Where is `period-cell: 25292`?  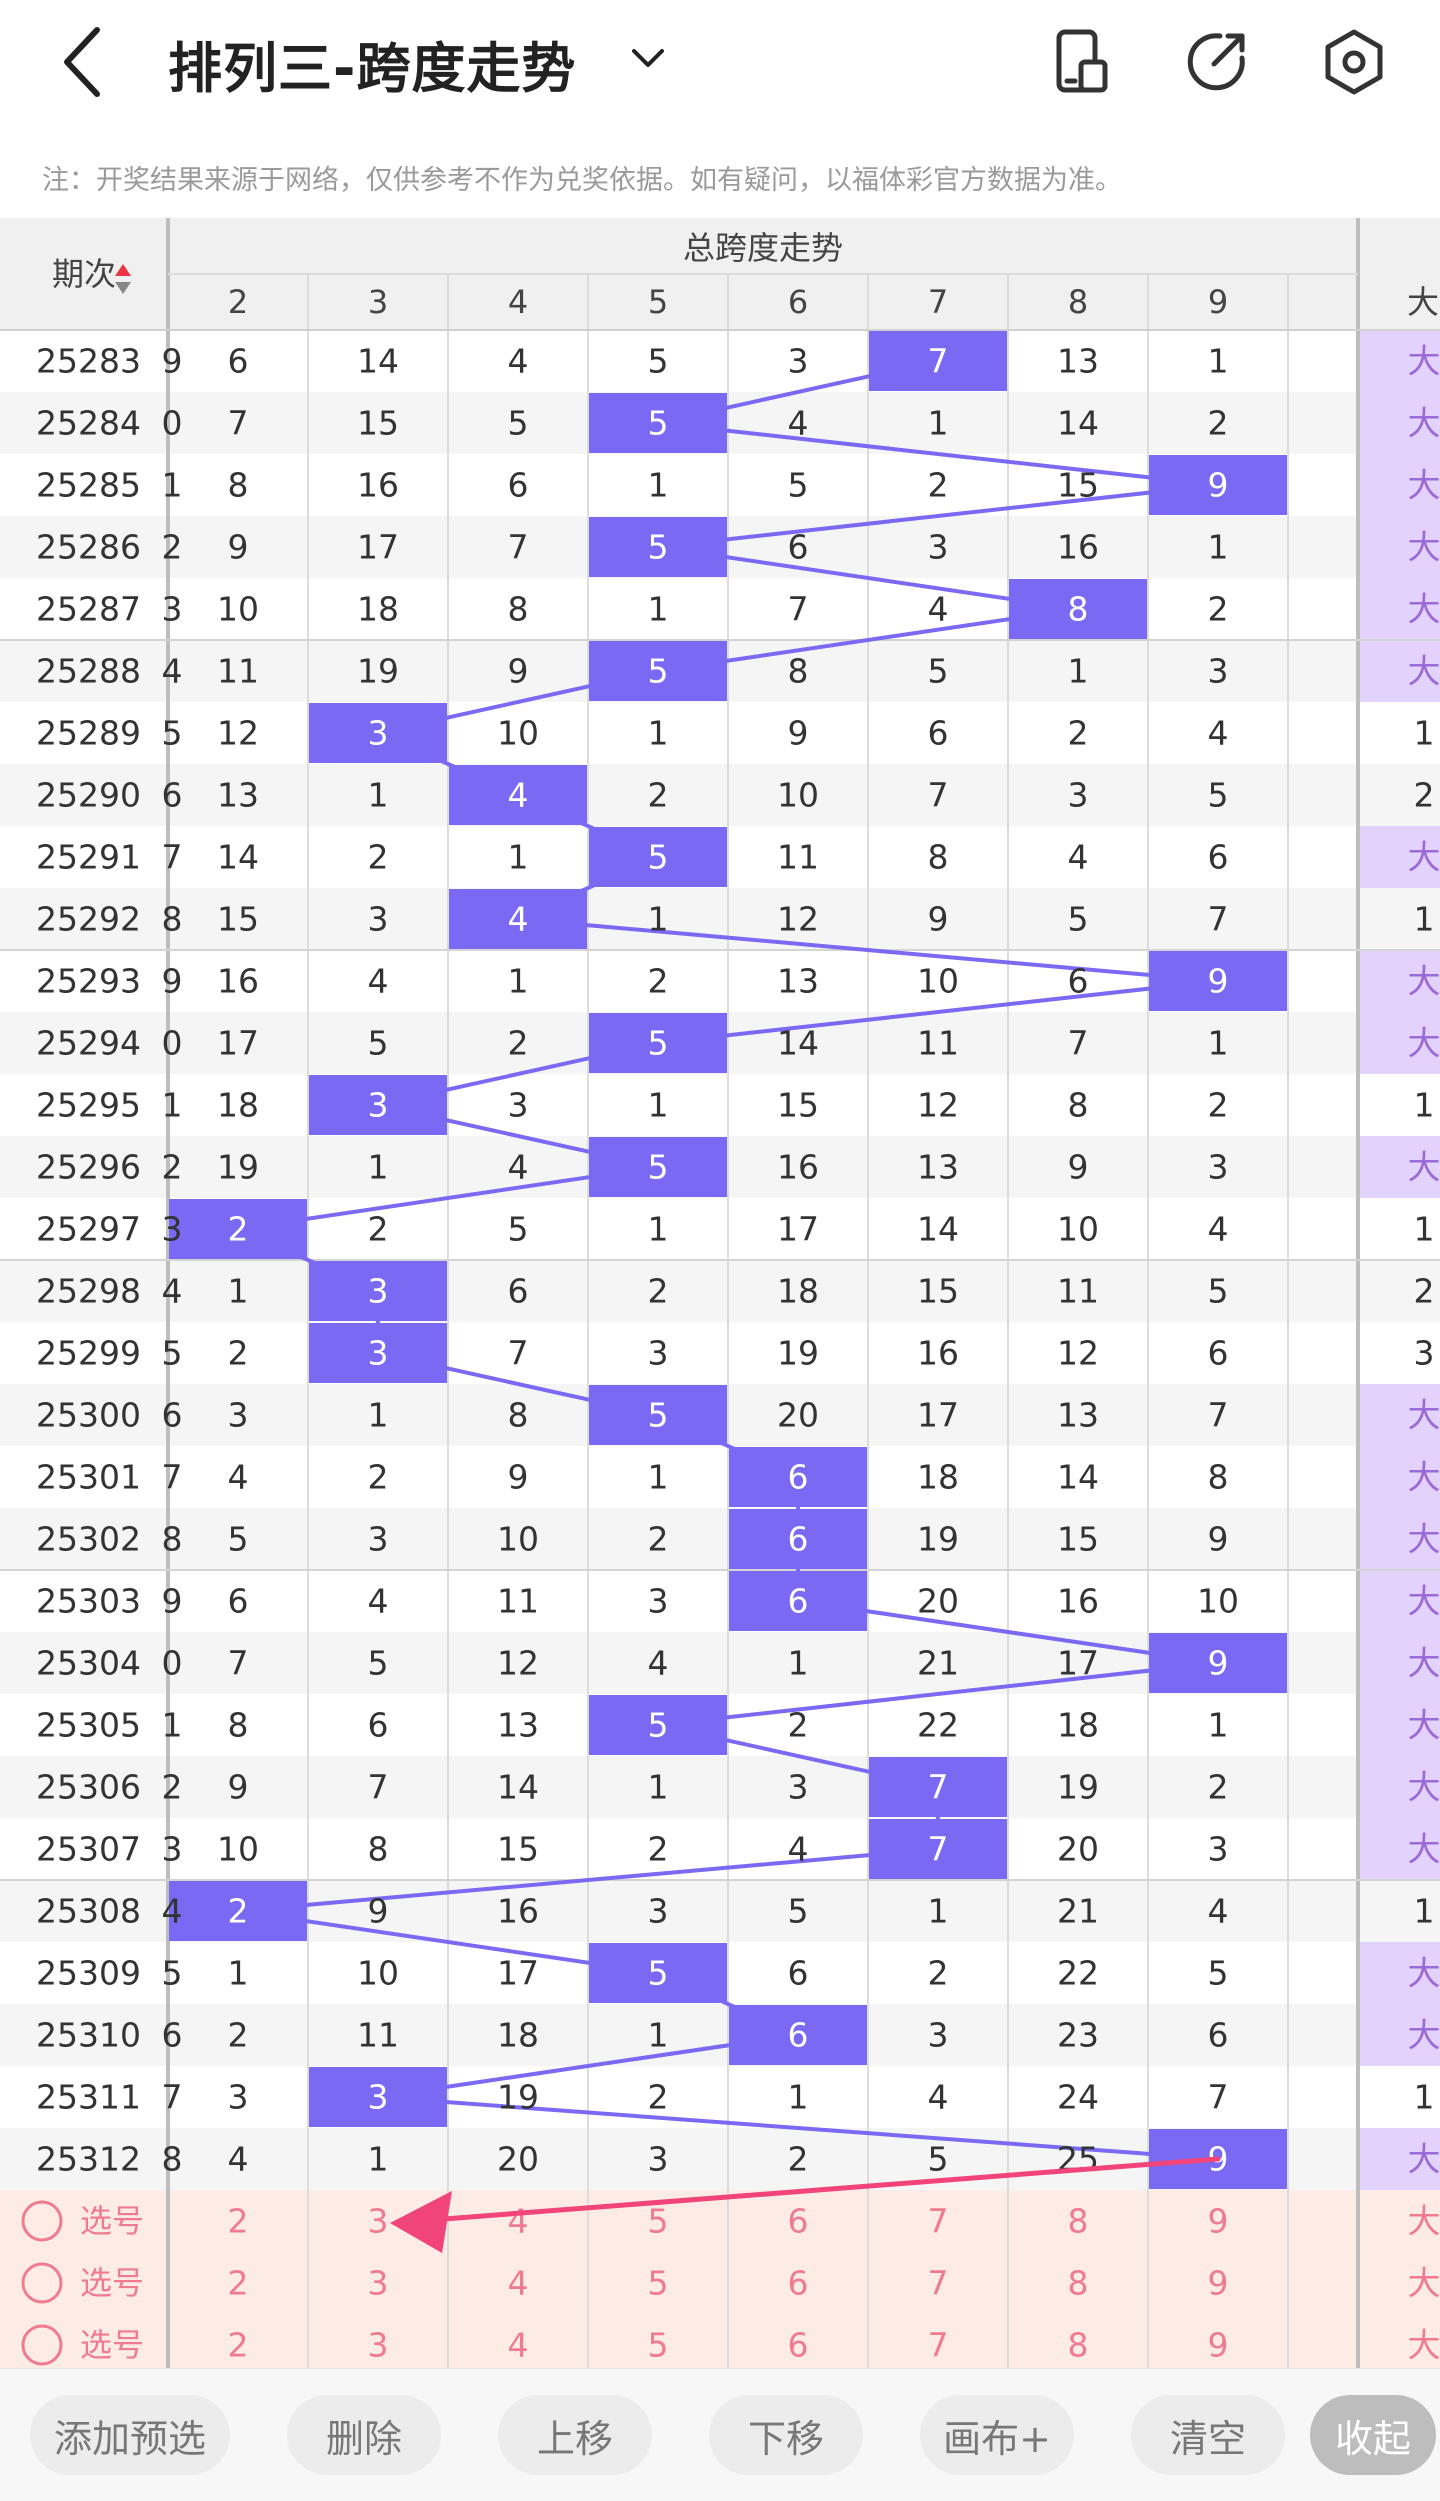
period-cell: 25292 is located at coordinates (88, 919).